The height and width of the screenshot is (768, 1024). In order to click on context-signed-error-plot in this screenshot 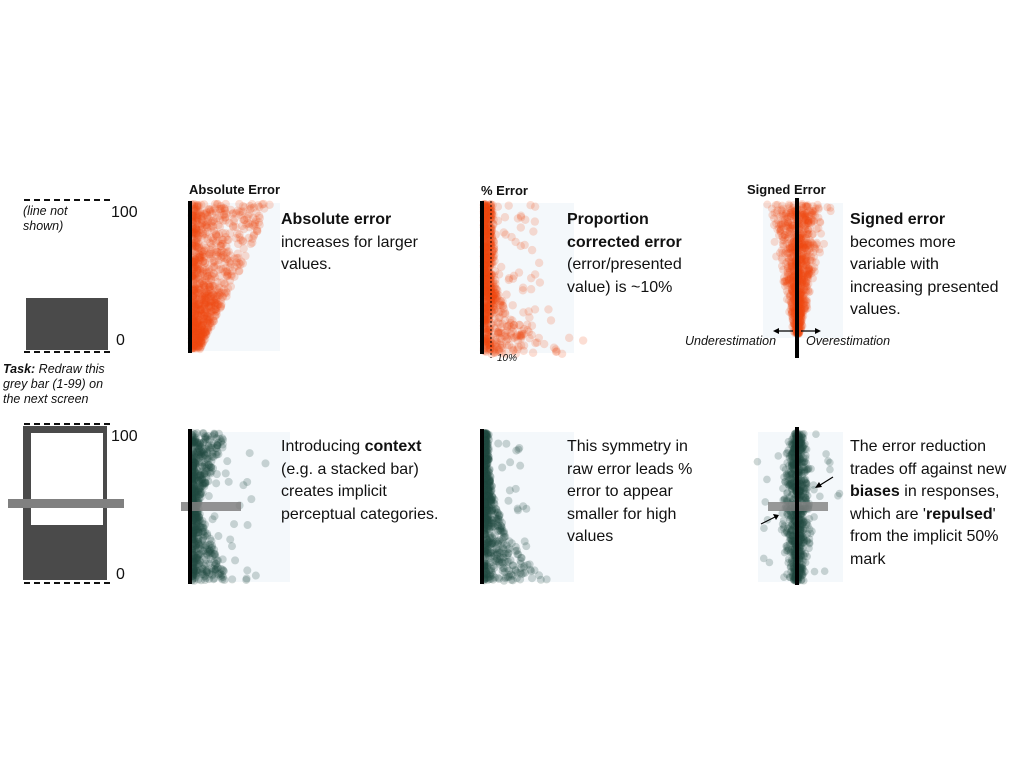, I will do `click(798, 506)`.